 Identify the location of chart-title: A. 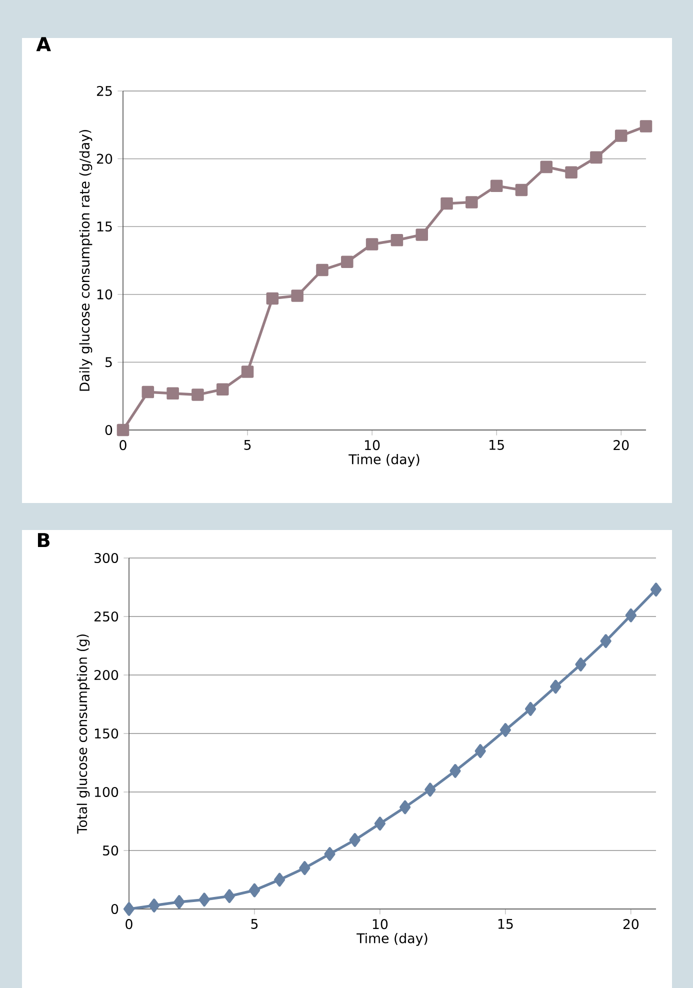
(43, 44).